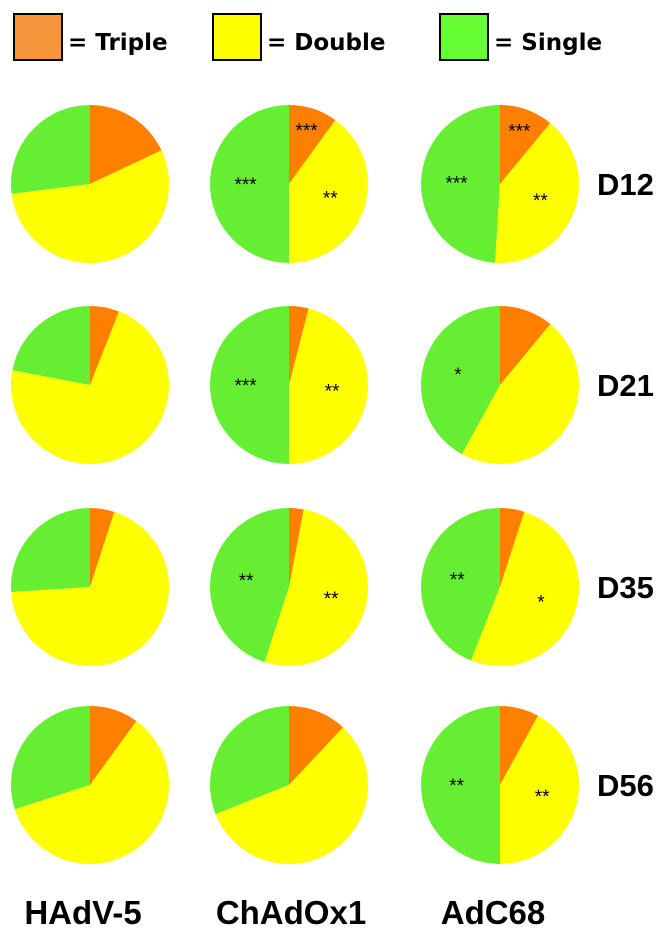 This screenshot has height=943, width=670. Describe the element at coordinates (307, 131) in the screenshot. I see `pie-d12-chadox1-triple-significance: ***` at that location.